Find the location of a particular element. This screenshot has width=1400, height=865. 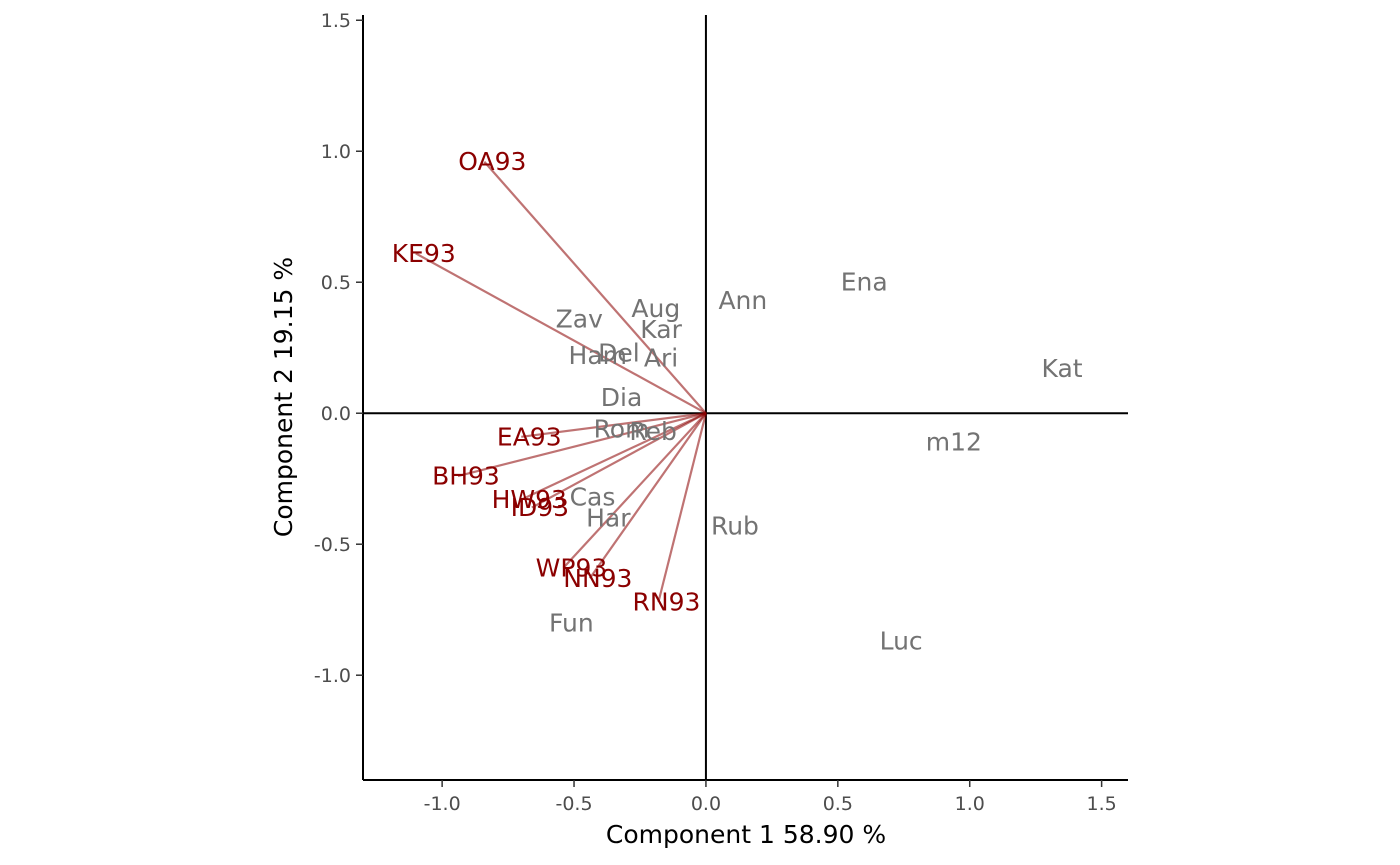

score-label-ann: Ann is located at coordinates (742, 300).